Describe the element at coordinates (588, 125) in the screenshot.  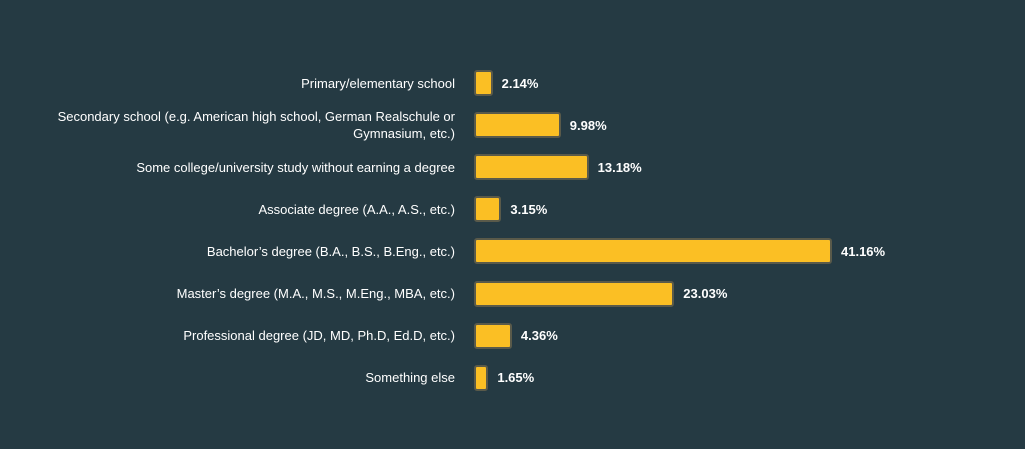
I see `value-label: 9.98%` at that location.